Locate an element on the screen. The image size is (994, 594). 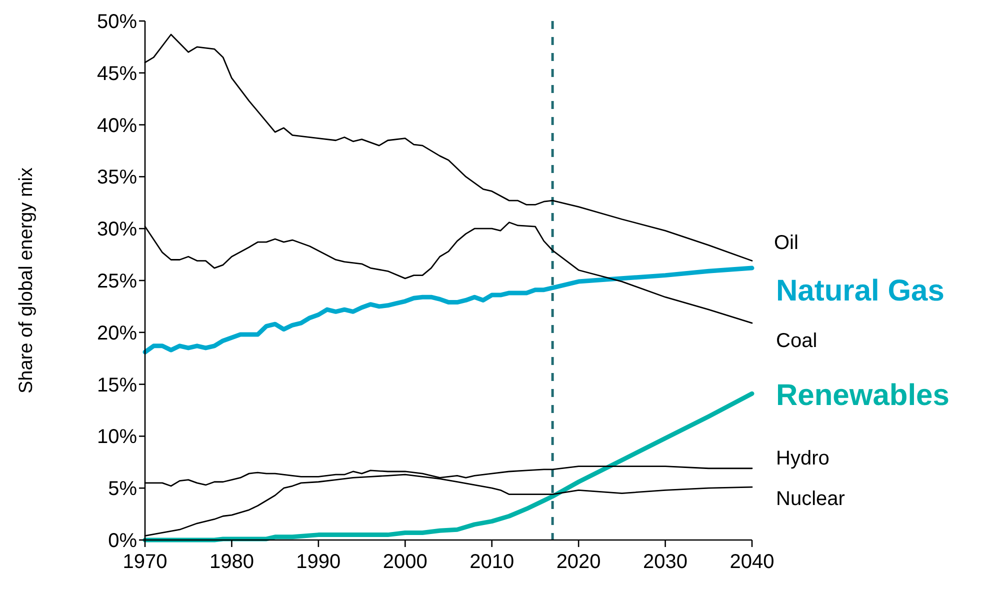
series-label: Oil is located at coordinates (786, 243).